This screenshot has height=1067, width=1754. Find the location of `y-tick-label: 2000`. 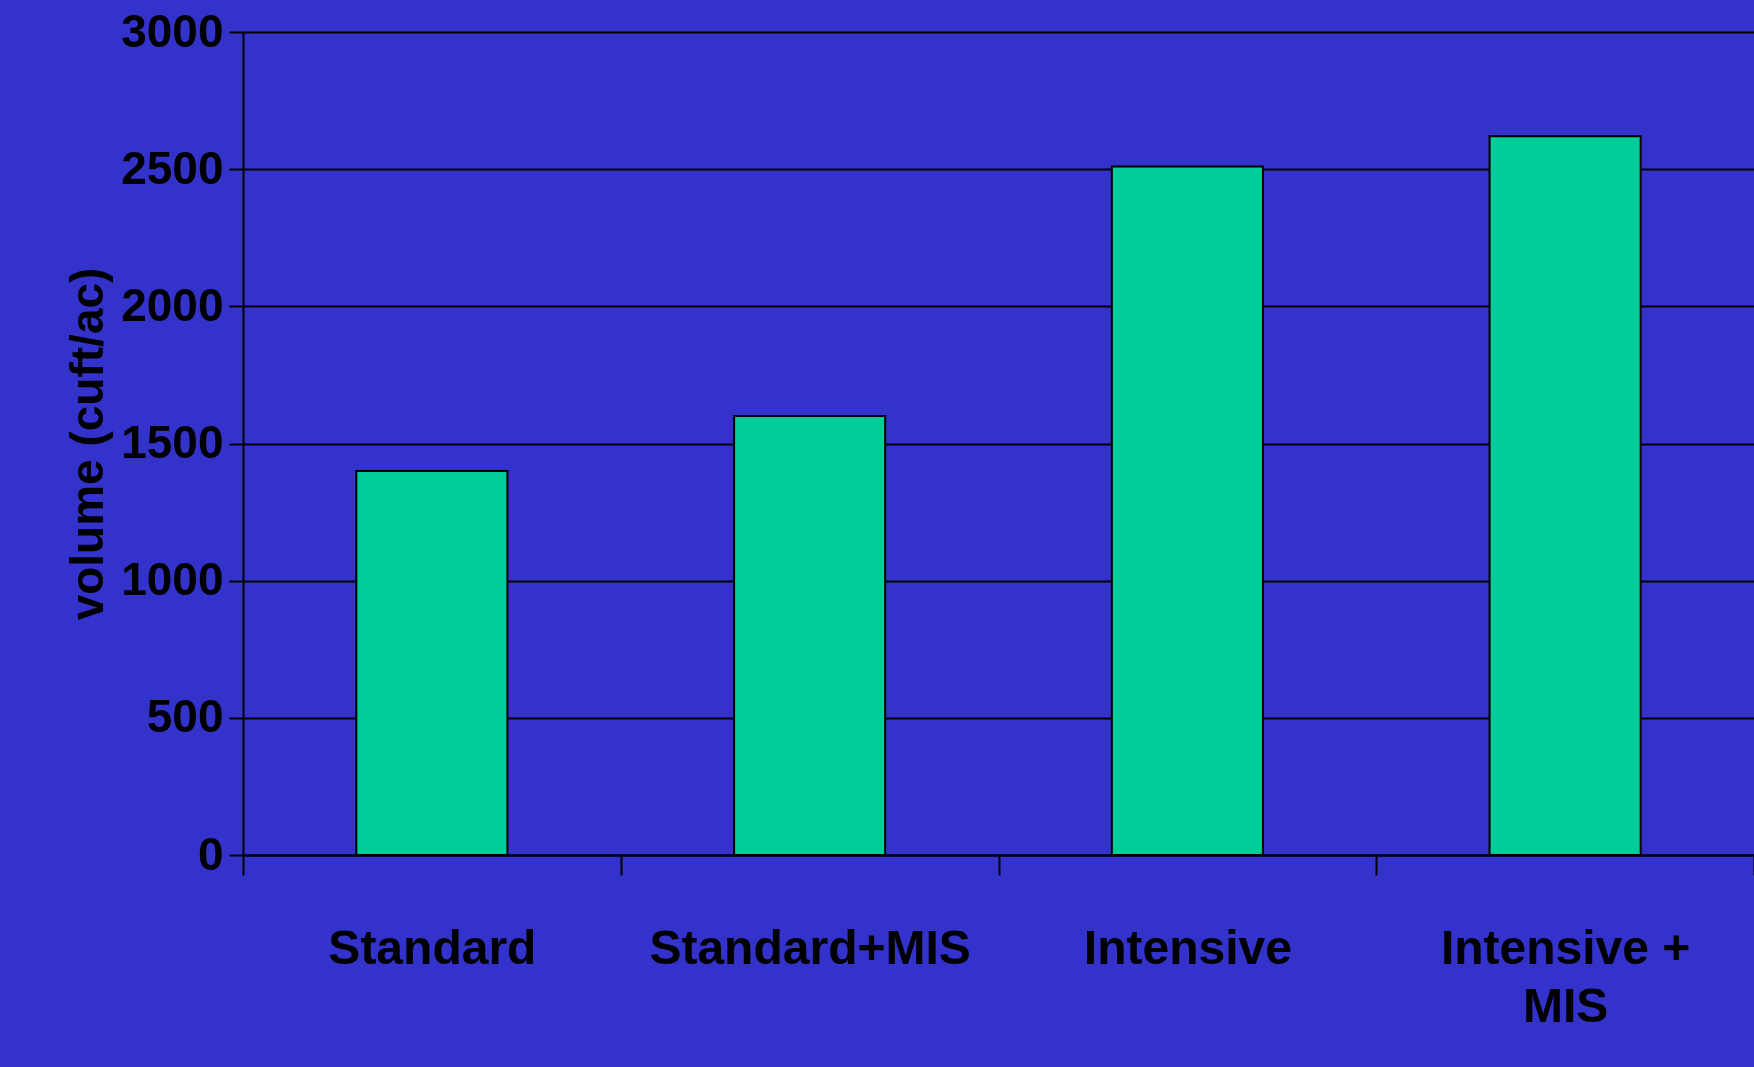

y-tick-label: 2000 is located at coordinates (172, 304).